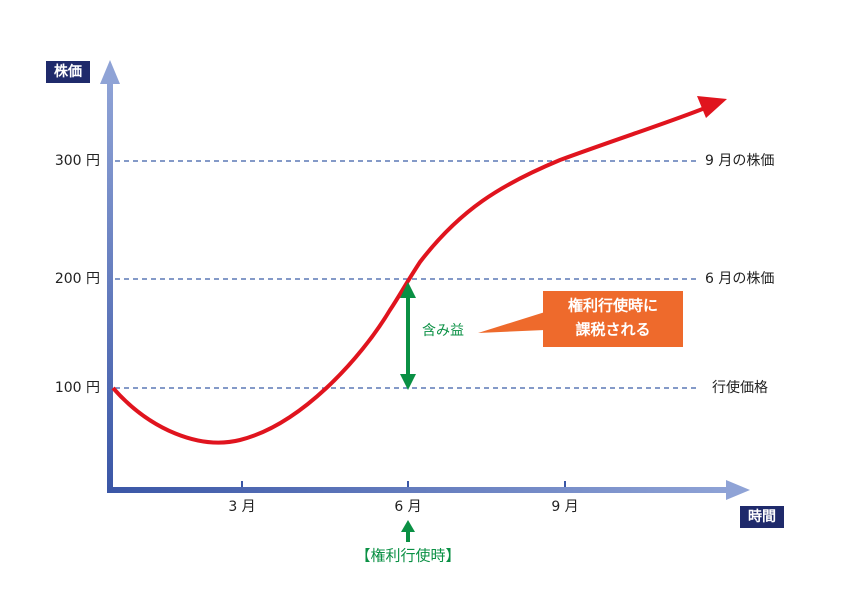 The height and width of the screenshot is (595, 842). What do you see at coordinates (77, 388) in the screenshot?
I see `y-label: 100 円` at bounding box center [77, 388].